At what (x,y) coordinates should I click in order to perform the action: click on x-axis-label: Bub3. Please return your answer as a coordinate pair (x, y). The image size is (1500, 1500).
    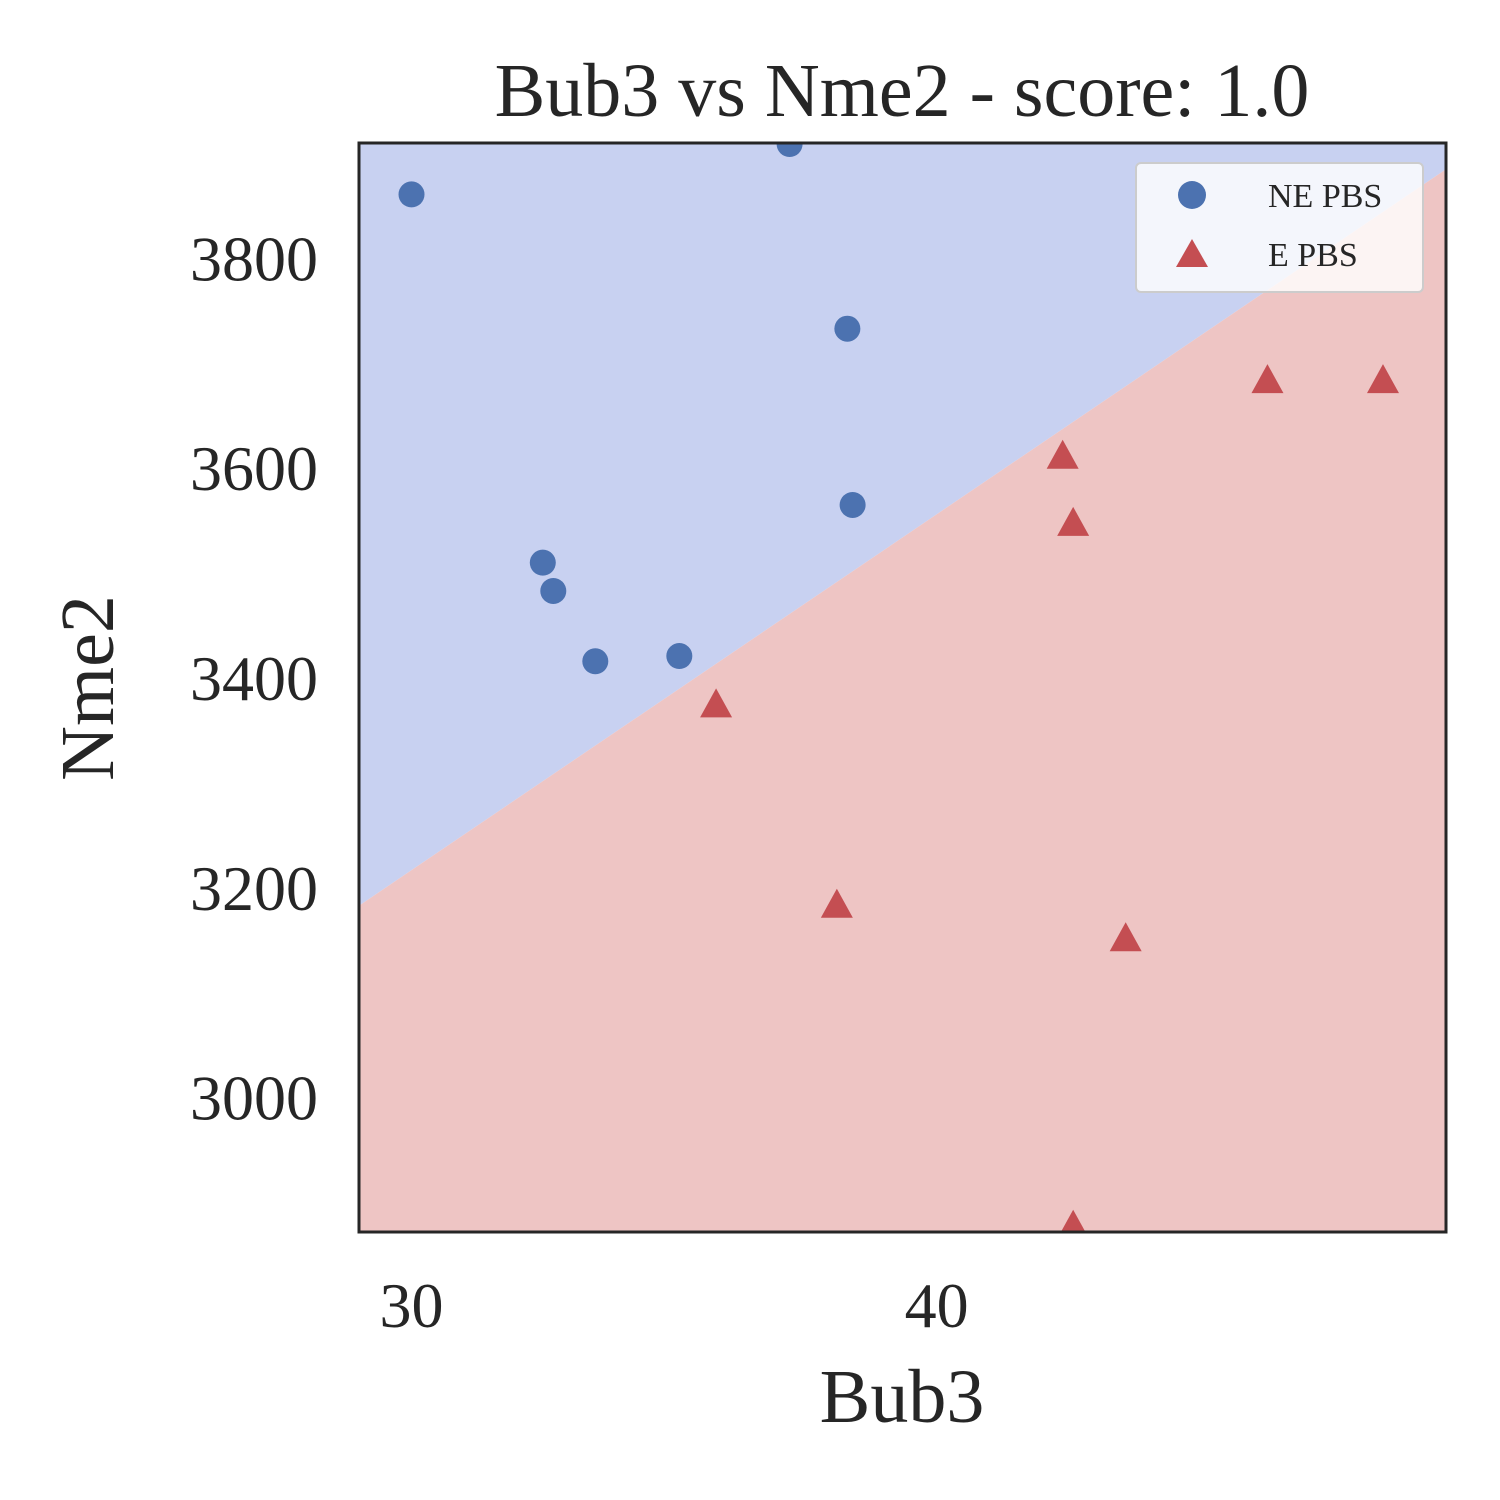
    Looking at the image, I should click on (902, 1397).